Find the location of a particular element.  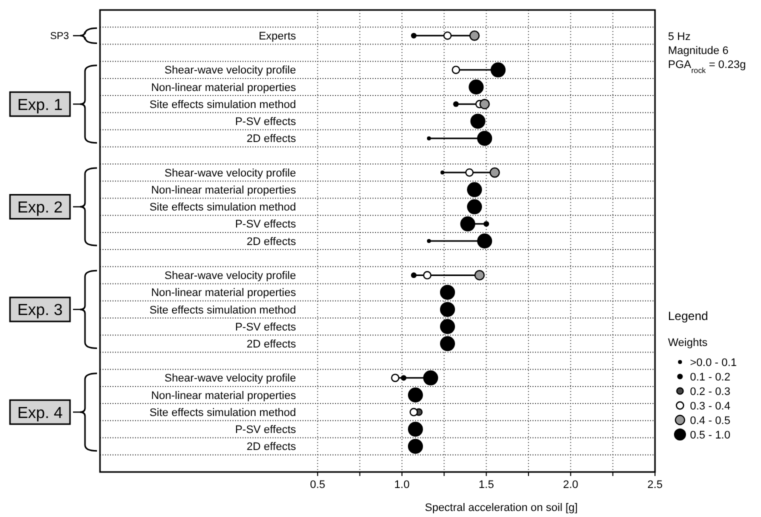

legend-label: 0.2 - 0.3 is located at coordinates (710, 392).